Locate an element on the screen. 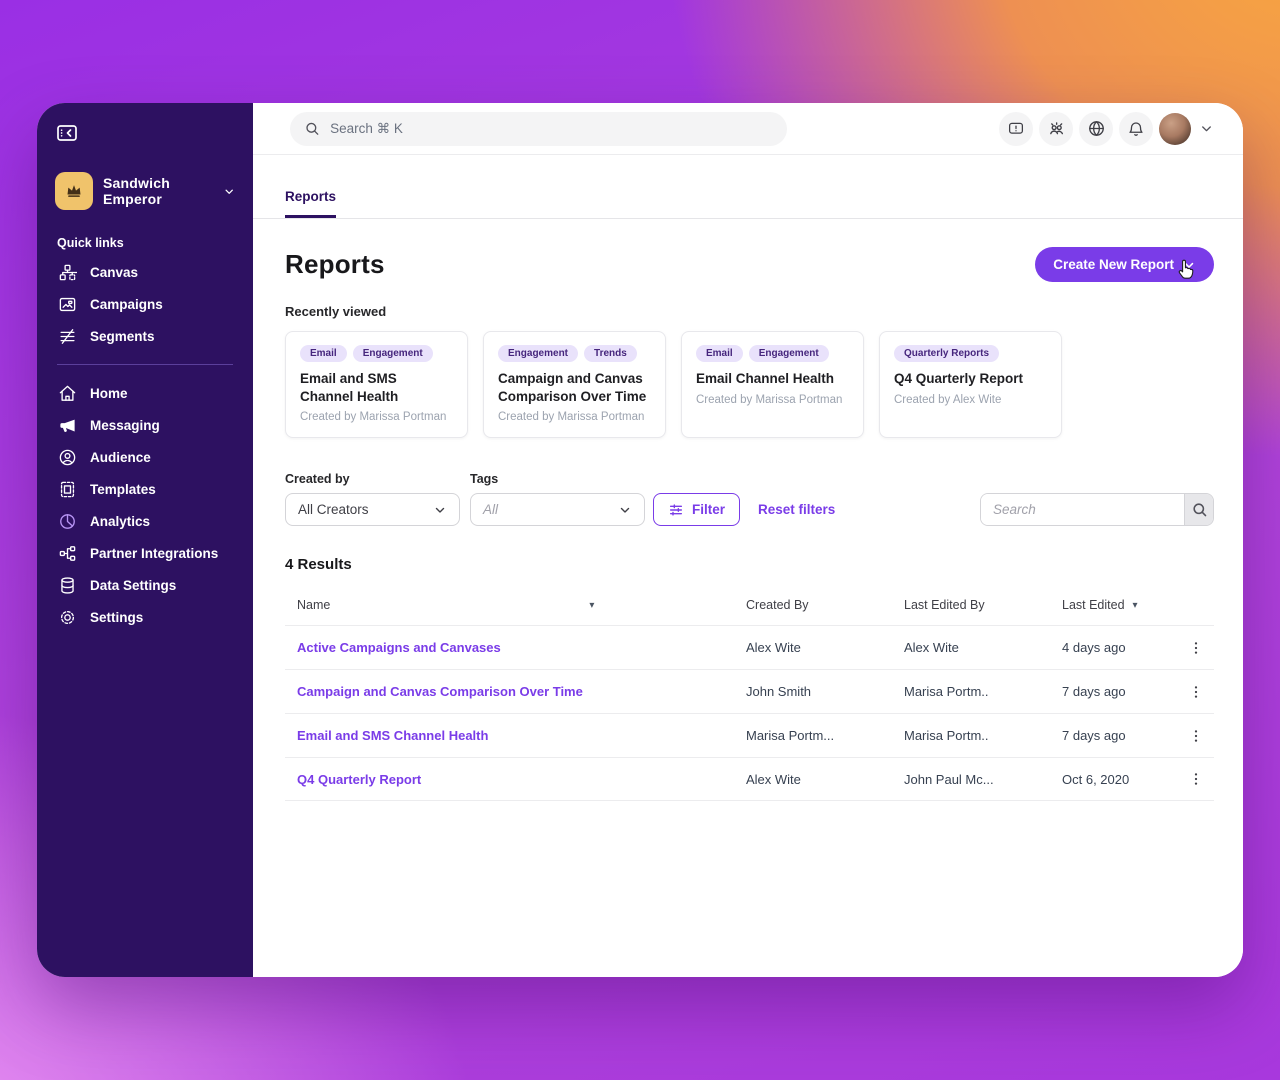 The height and width of the screenshot is (1080, 1280). created-by-filter-label: Created by is located at coordinates (317, 479).